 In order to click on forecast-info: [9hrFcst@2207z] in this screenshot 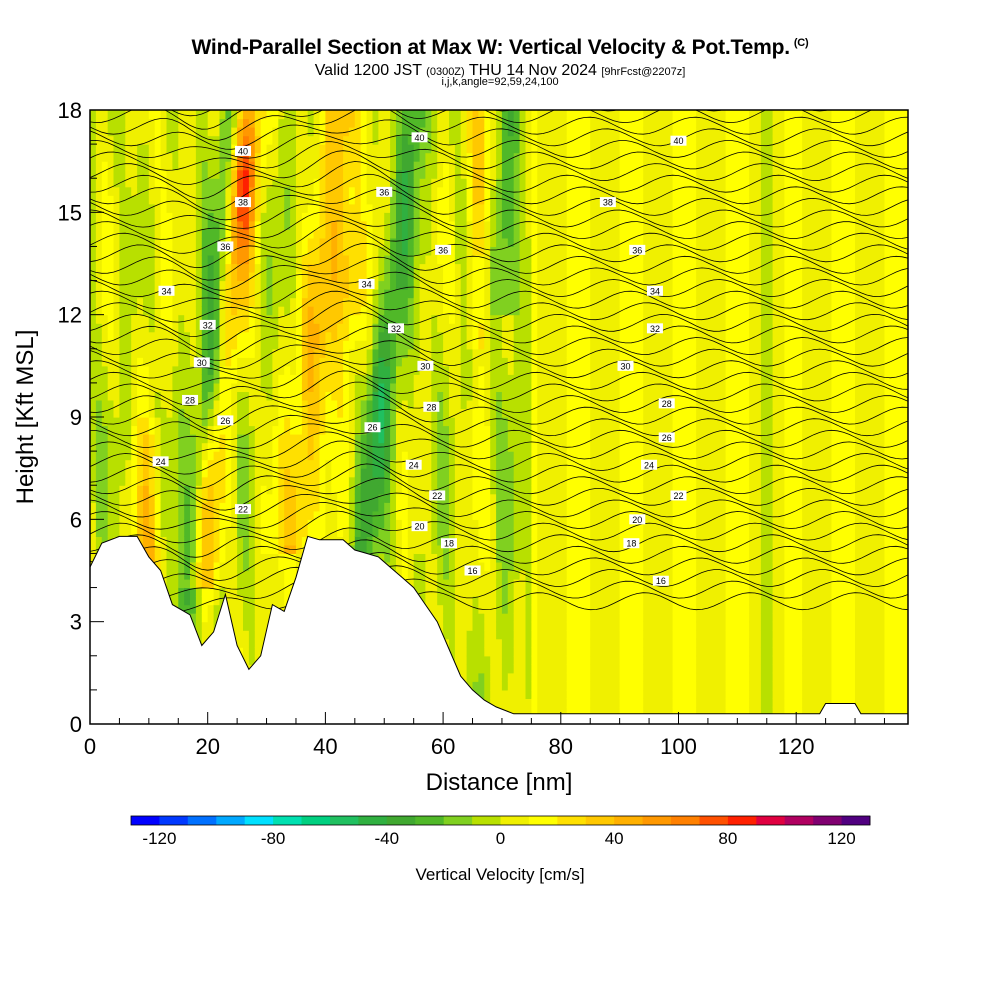, I will do `click(643, 72)`.